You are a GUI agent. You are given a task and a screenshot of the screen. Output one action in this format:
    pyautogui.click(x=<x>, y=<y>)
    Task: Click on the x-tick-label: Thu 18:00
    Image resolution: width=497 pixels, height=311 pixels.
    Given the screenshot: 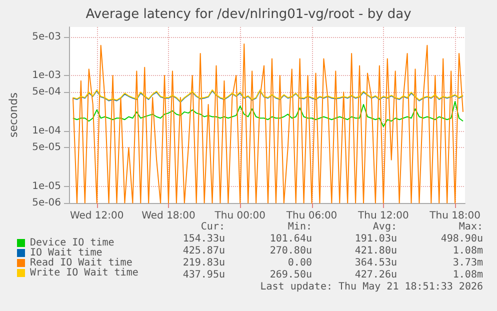 What is the action you would take?
    pyautogui.click(x=454, y=216)
    